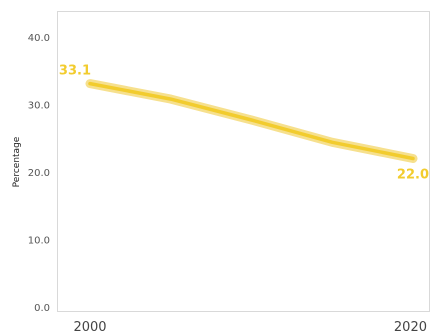  I want to click on y-axis-title: Percentage, so click(17, 161).